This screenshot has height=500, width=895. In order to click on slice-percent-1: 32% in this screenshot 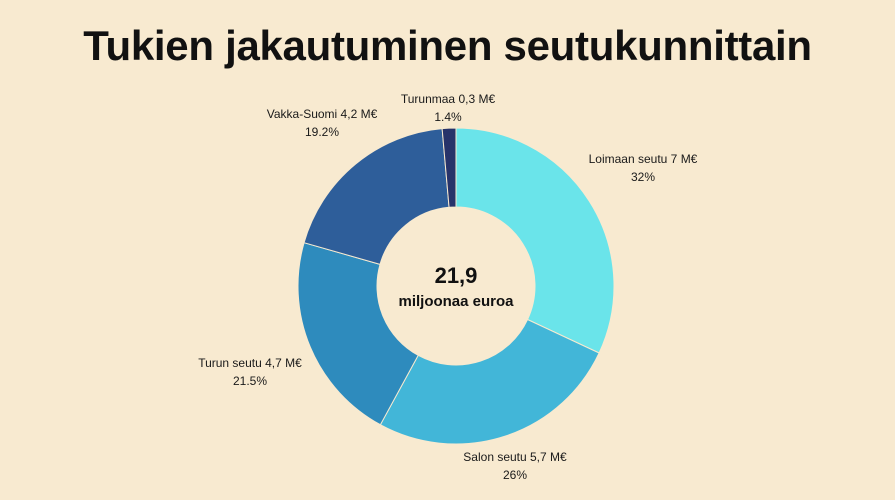, I will do `click(643, 177)`.